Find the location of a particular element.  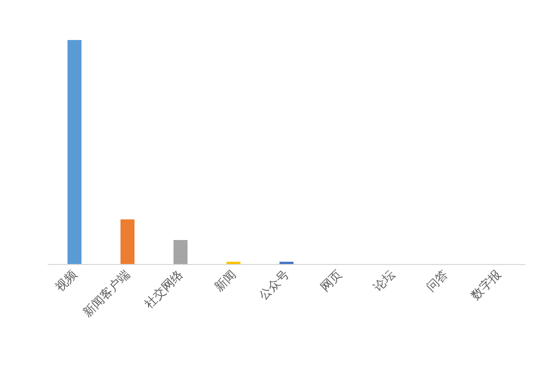

x-tick-label: 社交网络 is located at coordinates (164, 289).